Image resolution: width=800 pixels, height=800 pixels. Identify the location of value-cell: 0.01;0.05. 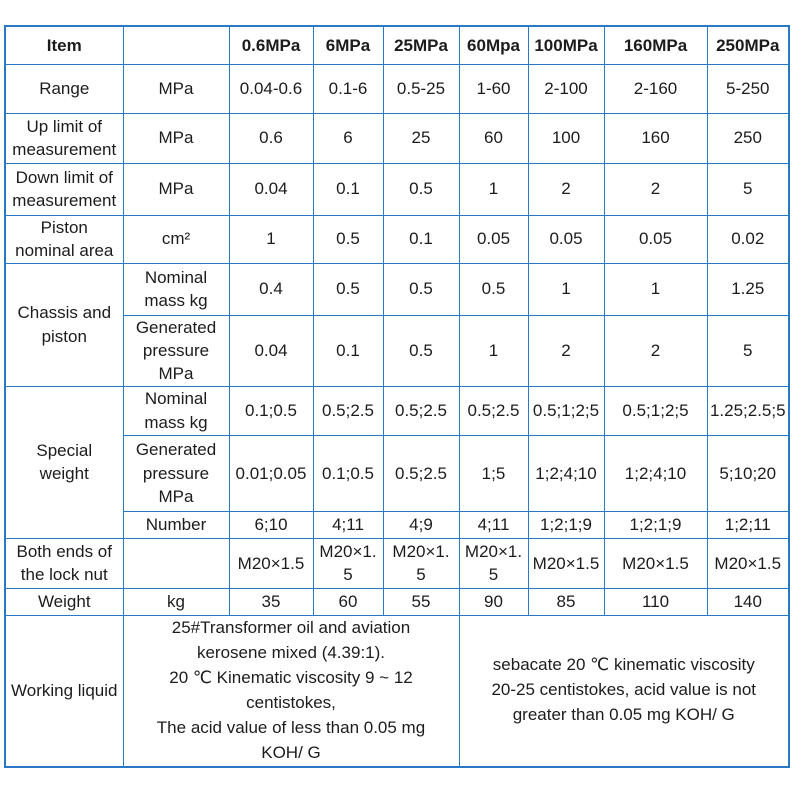
(271, 473).